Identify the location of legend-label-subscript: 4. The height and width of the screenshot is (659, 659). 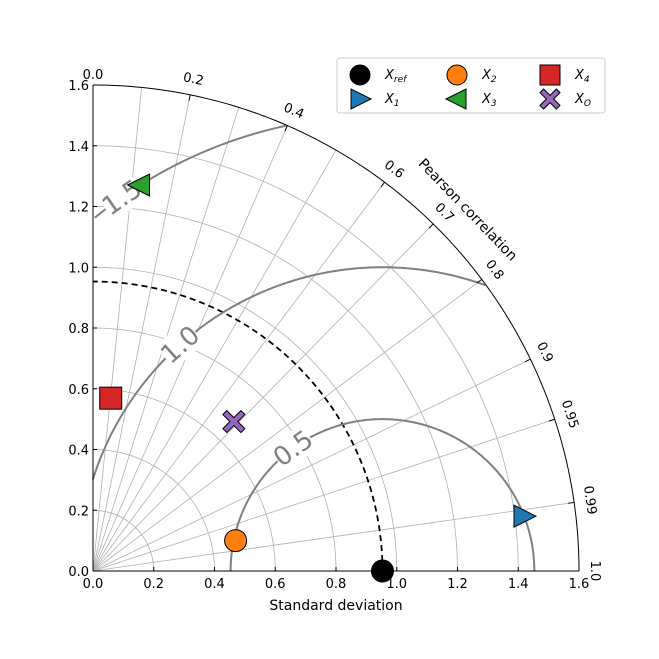
(587, 80).